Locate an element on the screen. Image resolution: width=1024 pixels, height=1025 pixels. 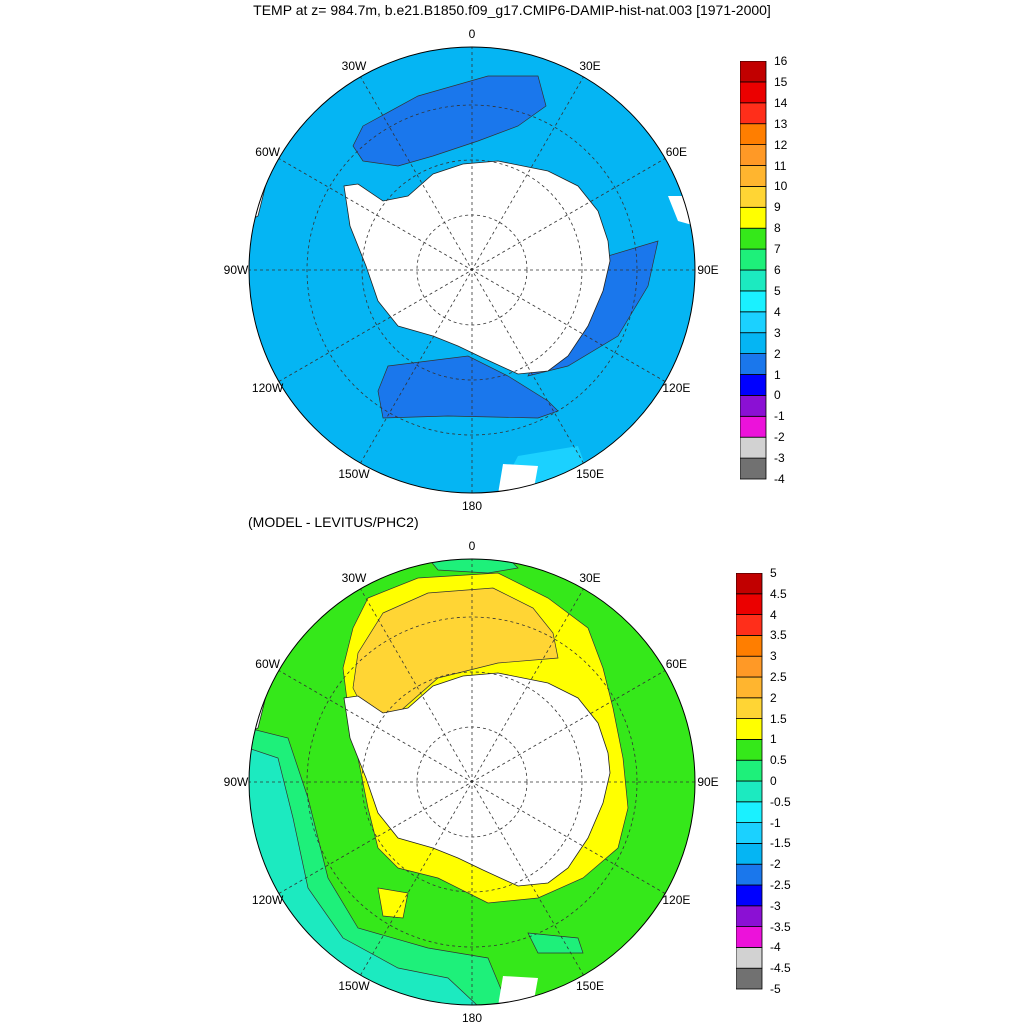
colorbar-label: -5 is located at coordinates (775, 989).